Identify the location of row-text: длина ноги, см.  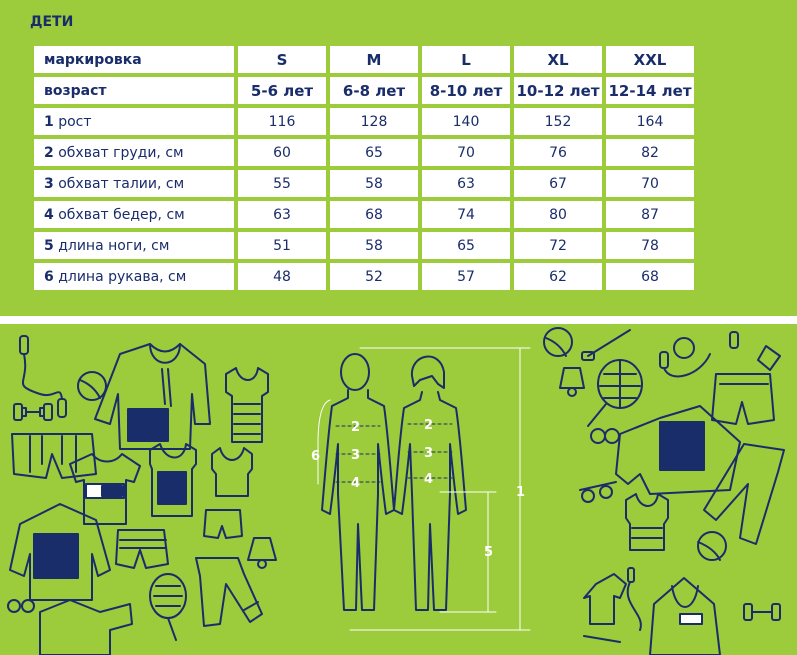
(114, 245).